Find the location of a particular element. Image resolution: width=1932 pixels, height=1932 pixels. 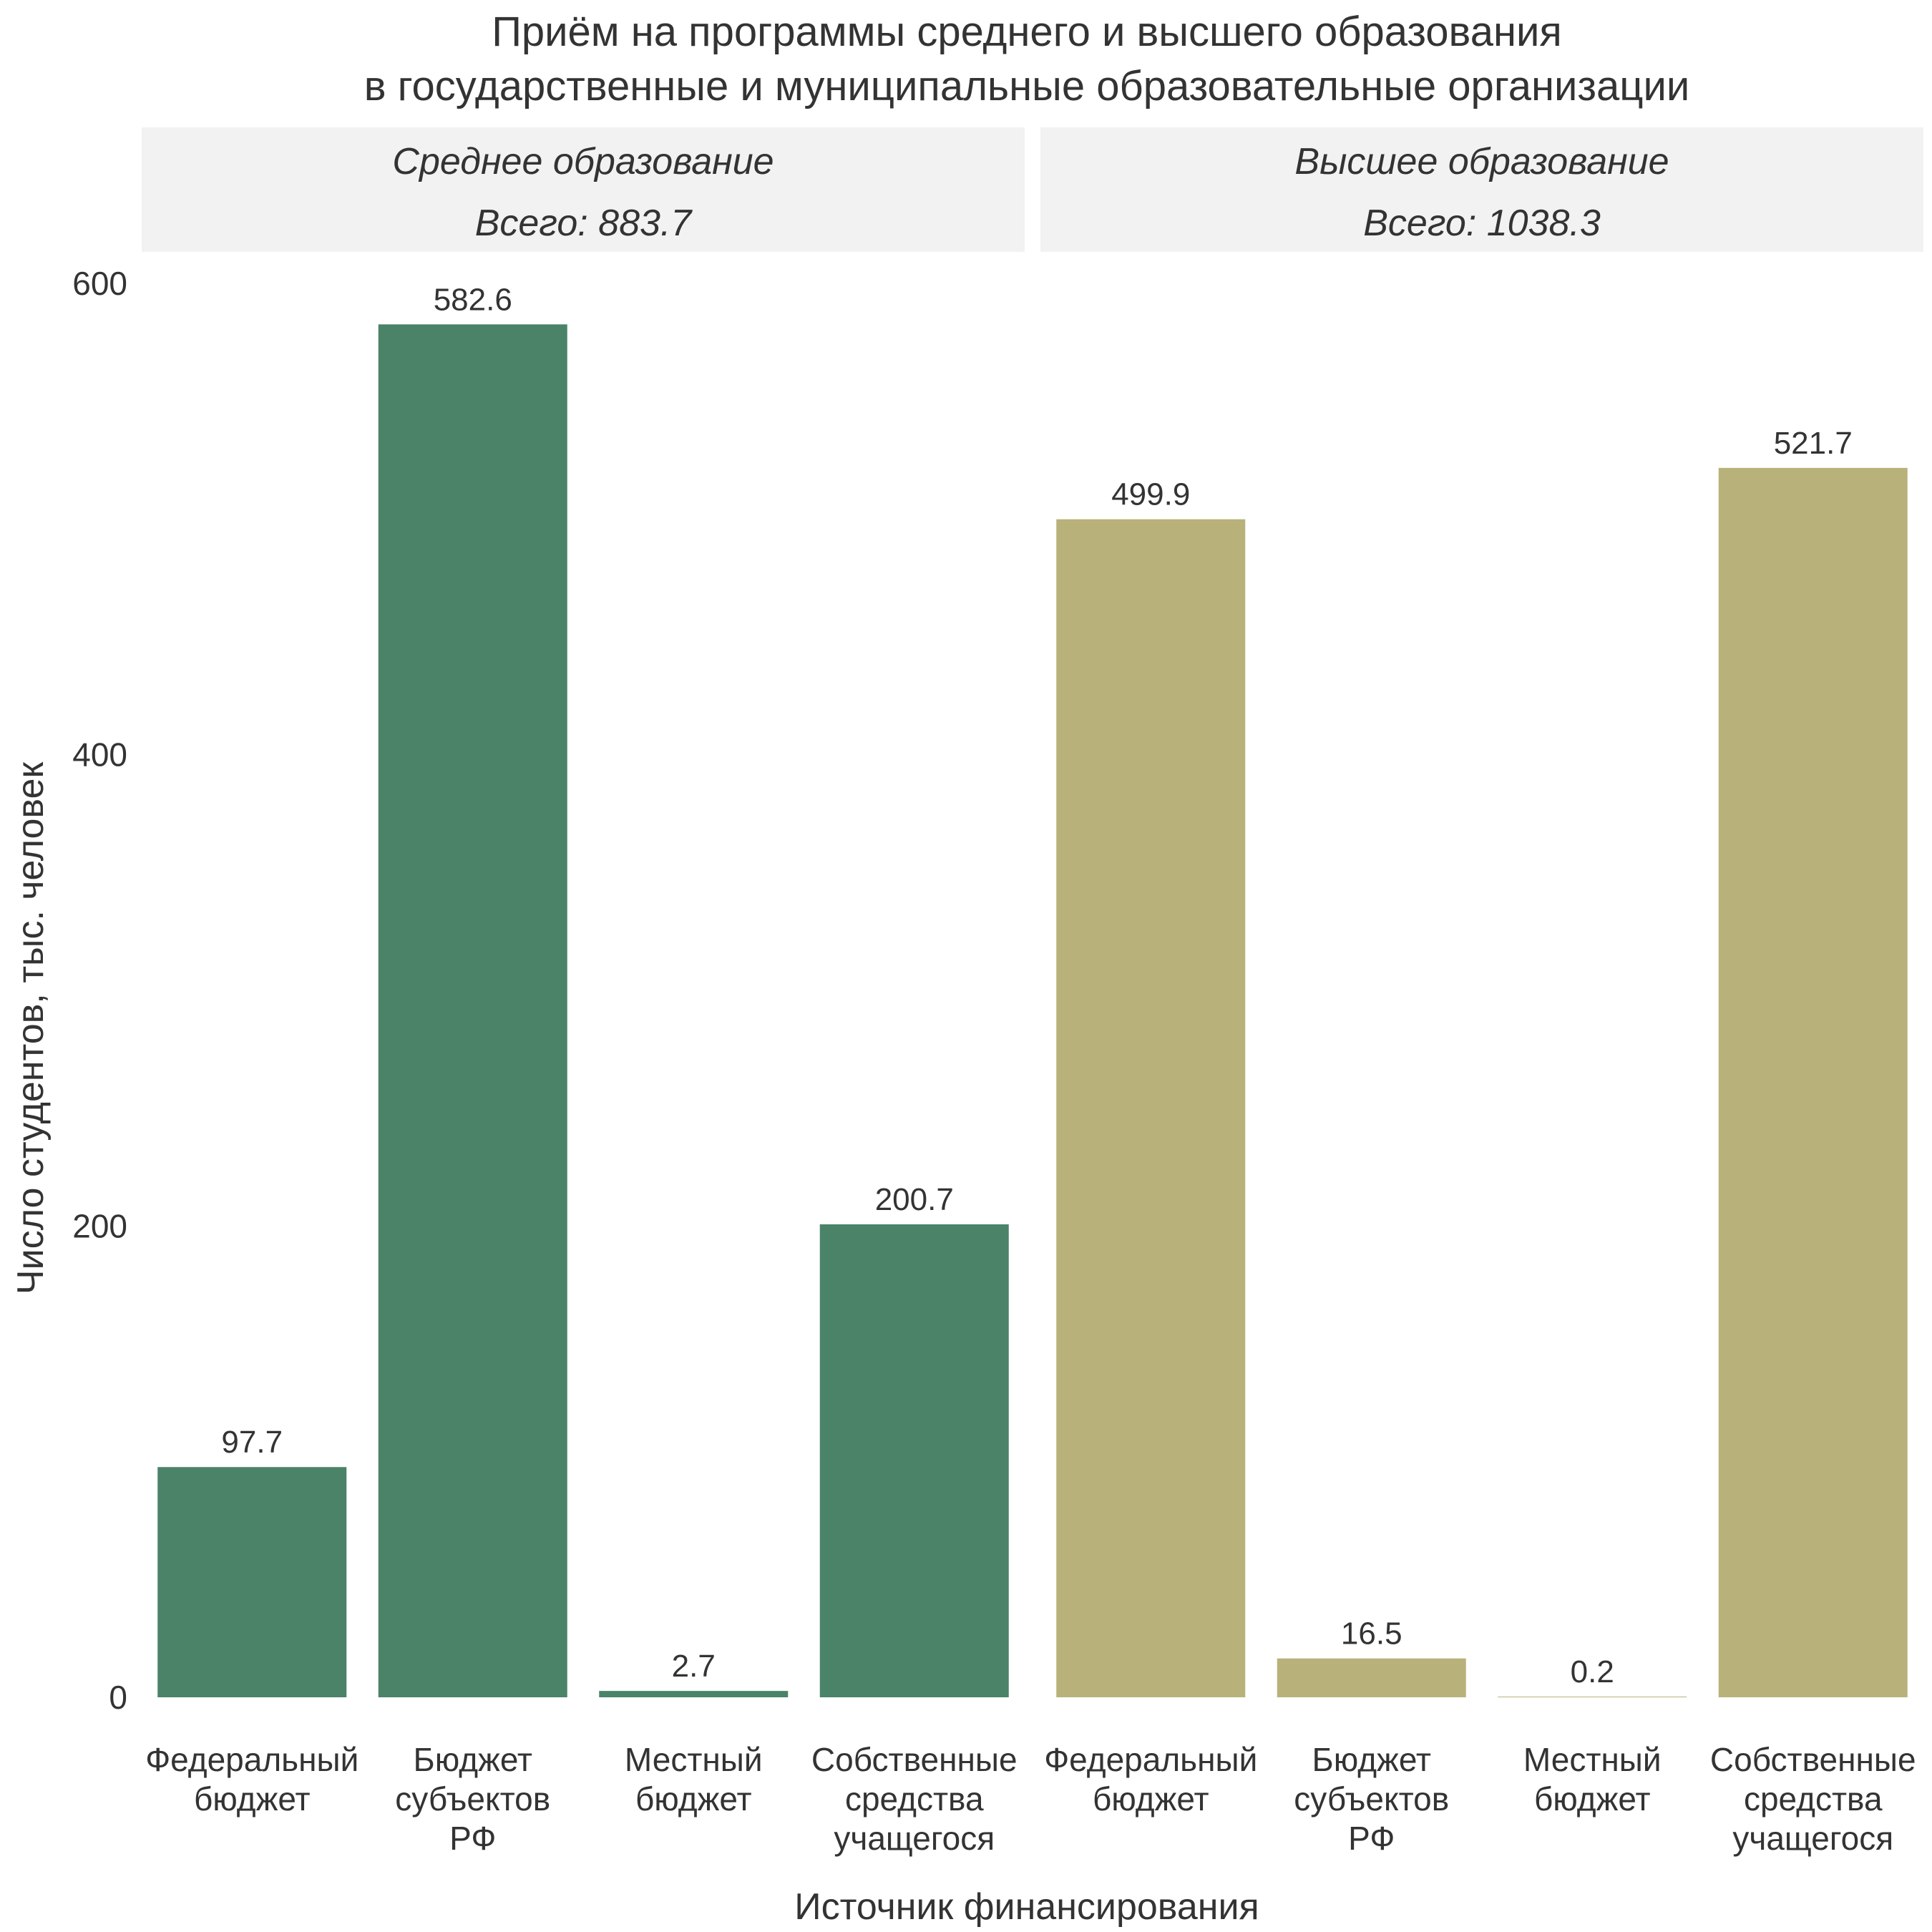

y-tick-label: 0 is located at coordinates (118, 1697).